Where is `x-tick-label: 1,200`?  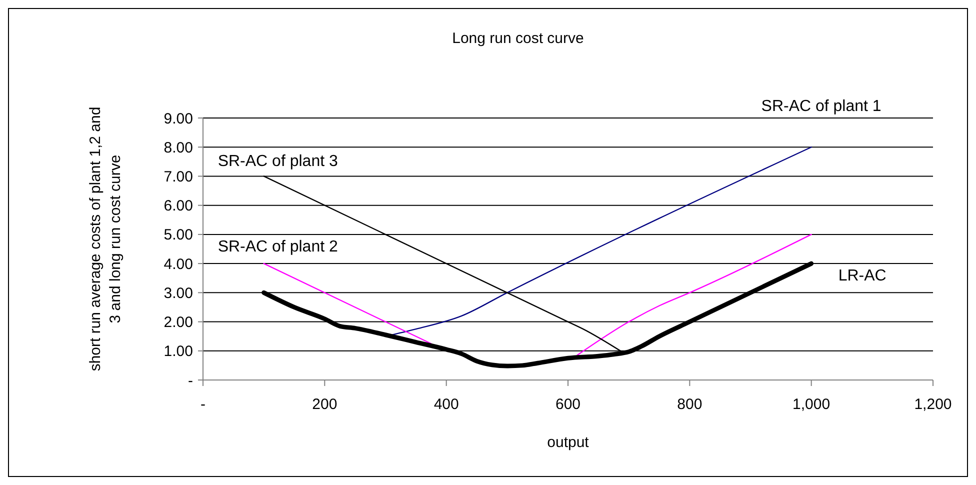 x-tick-label: 1,200 is located at coordinates (933, 404).